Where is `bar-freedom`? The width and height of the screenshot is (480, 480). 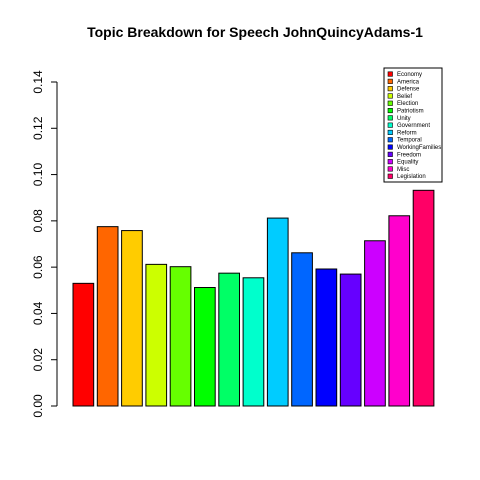
bar-freedom is located at coordinates (350, 340).